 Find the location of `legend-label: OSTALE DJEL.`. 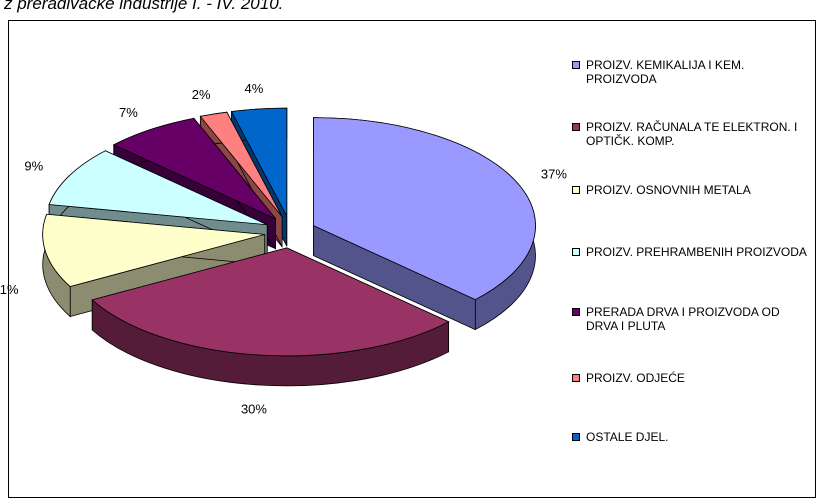

legend-label: OSTALE DJEL. is located at coordinates (627, 437).